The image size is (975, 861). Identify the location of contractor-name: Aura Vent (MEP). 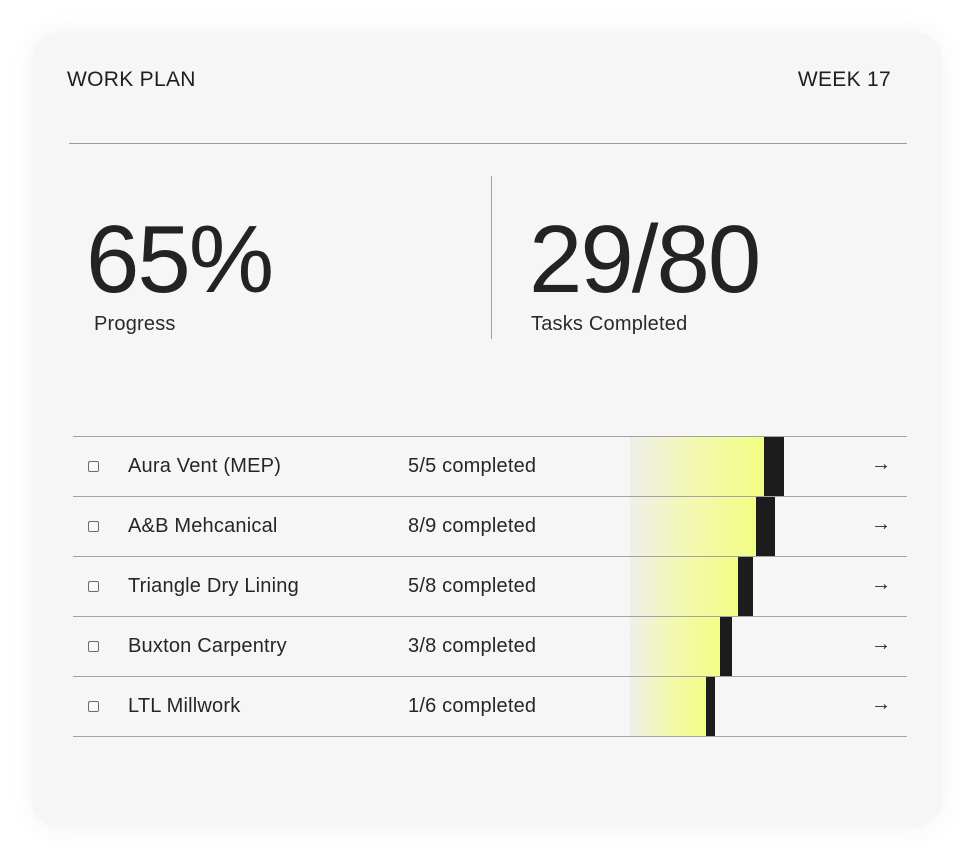
(205, 466).